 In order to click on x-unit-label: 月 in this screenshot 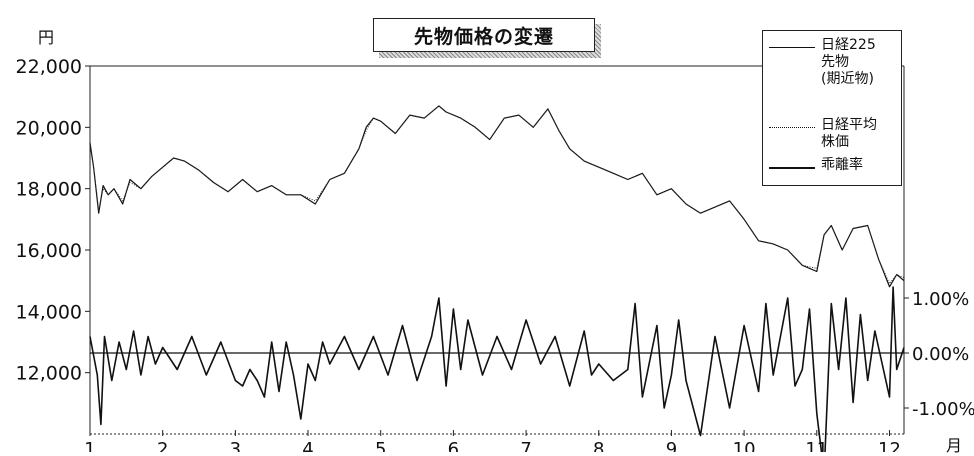, I will do `click(954, 445)`.